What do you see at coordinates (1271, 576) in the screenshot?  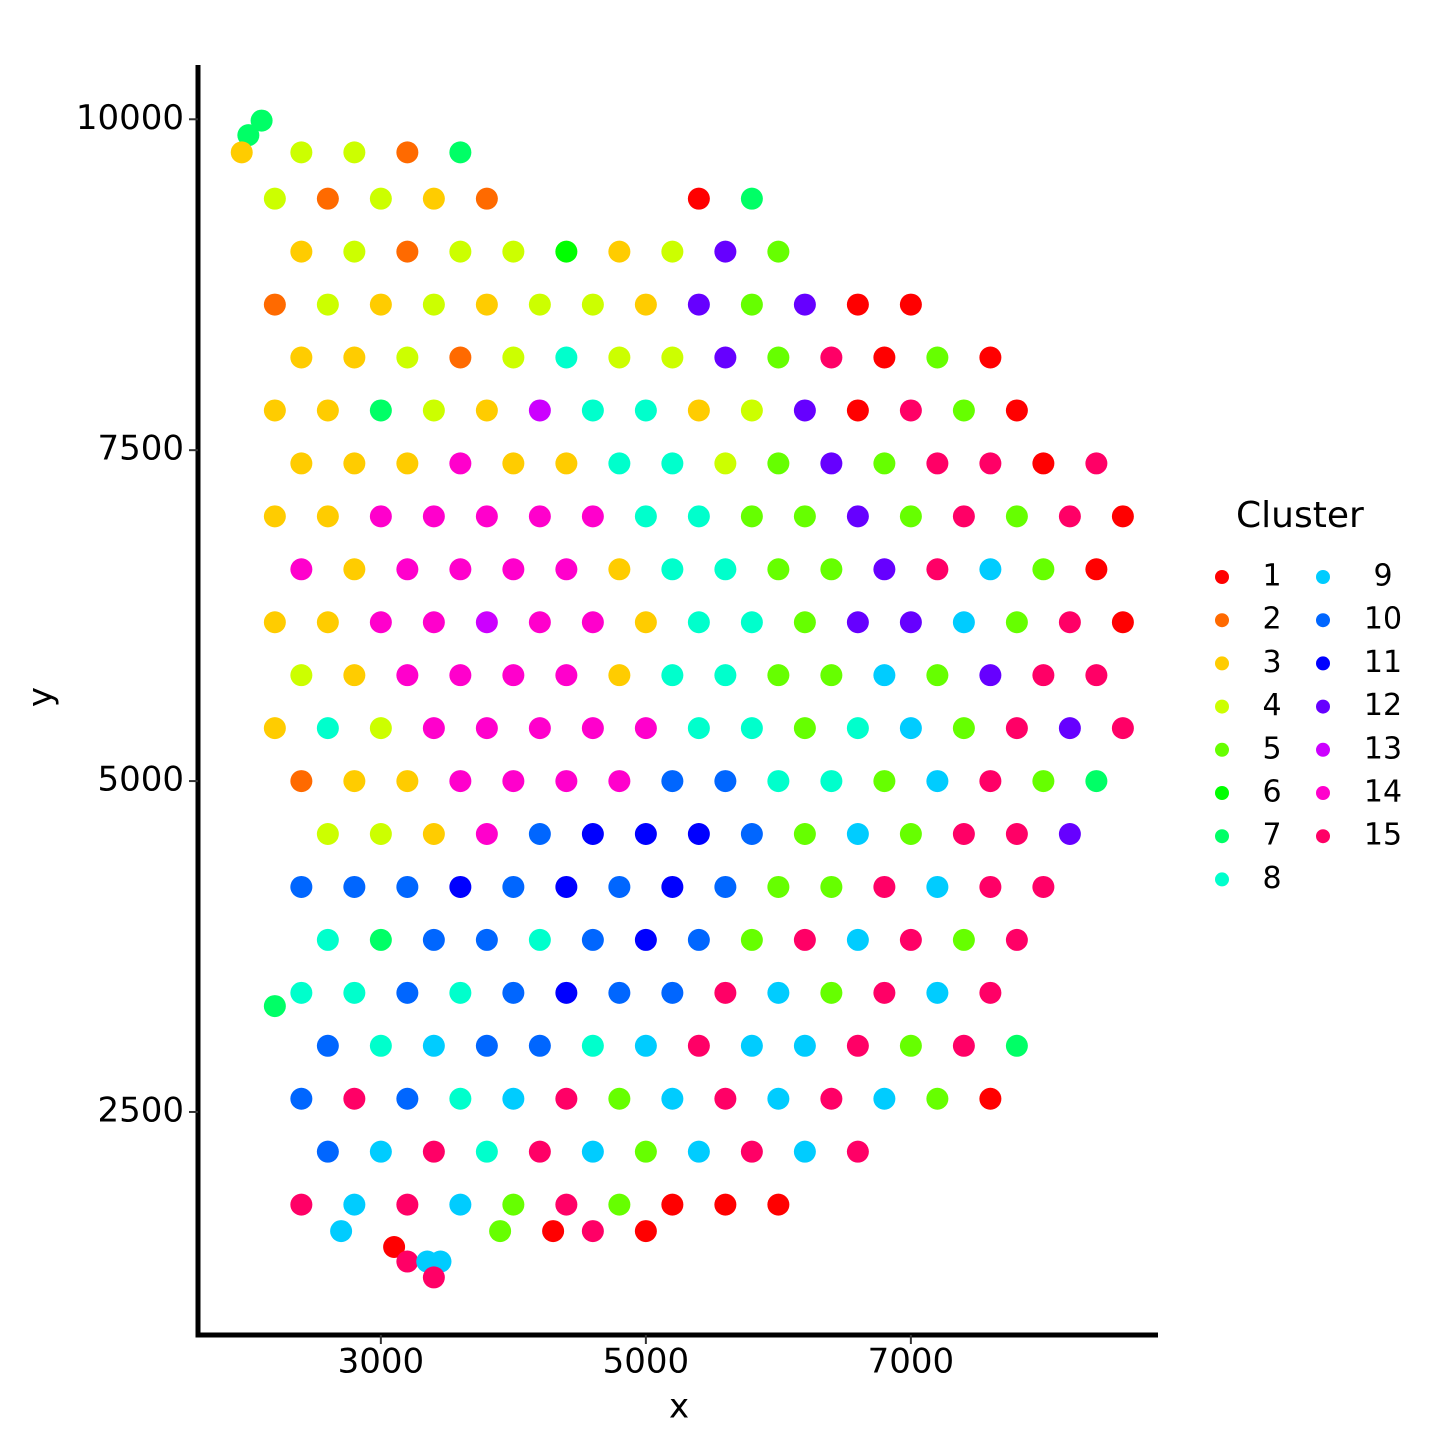 I see `legend-label: 1` at bounding box center [1271, 576].